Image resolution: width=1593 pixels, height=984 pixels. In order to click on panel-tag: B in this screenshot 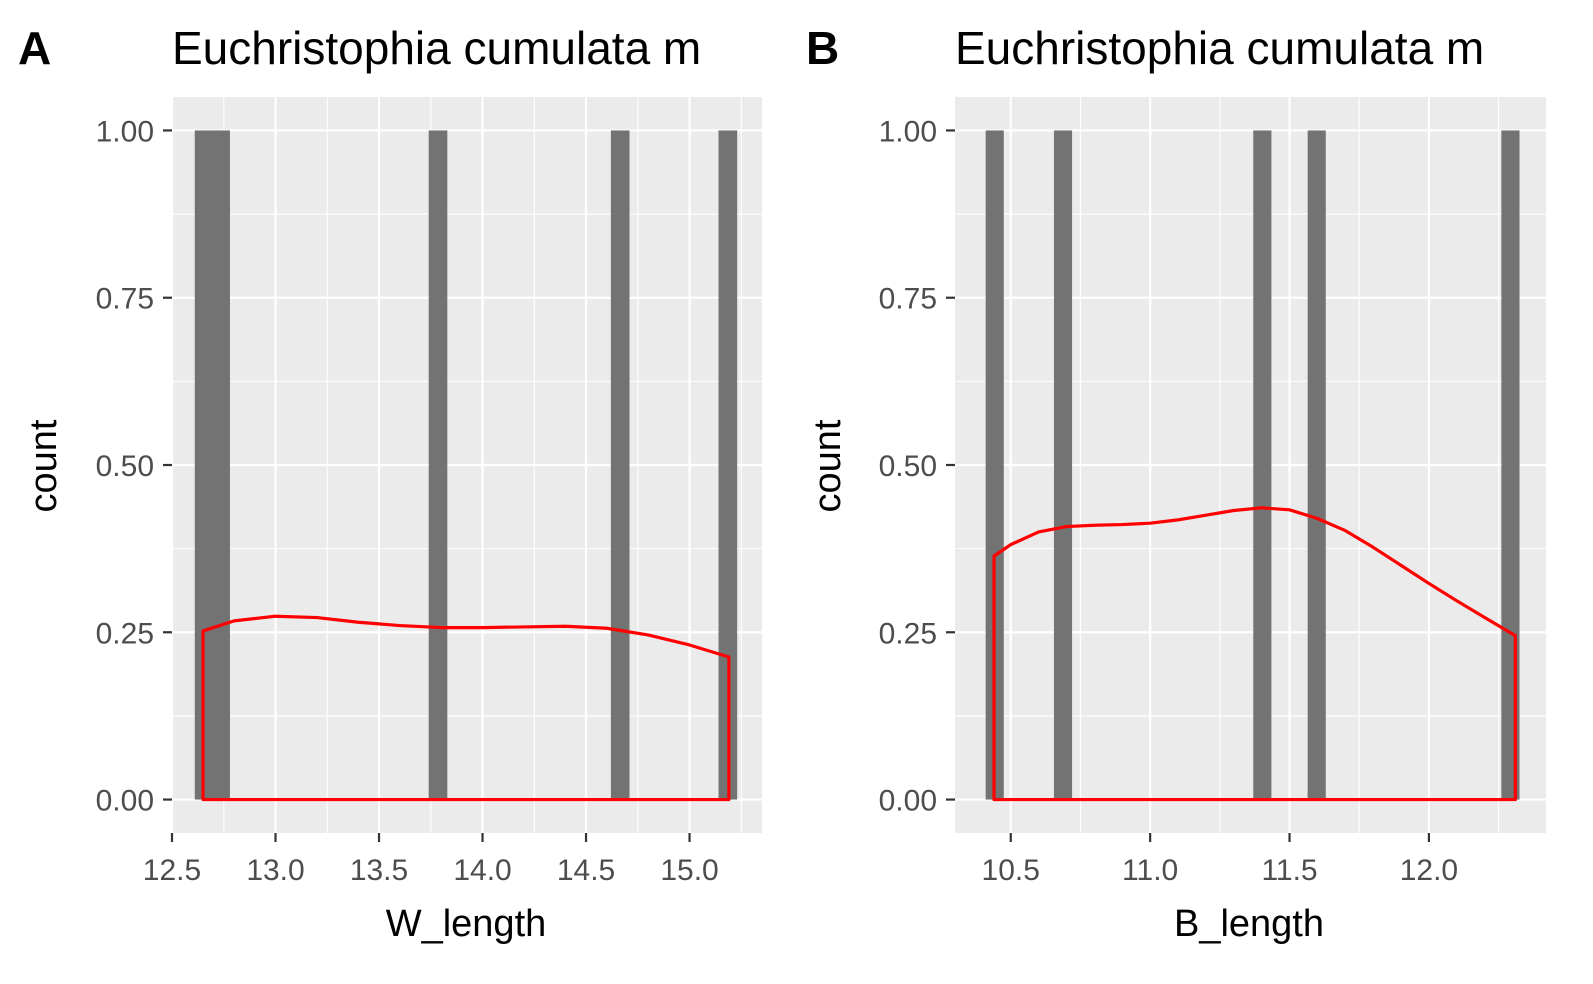, I will do `click(822, 48)`.